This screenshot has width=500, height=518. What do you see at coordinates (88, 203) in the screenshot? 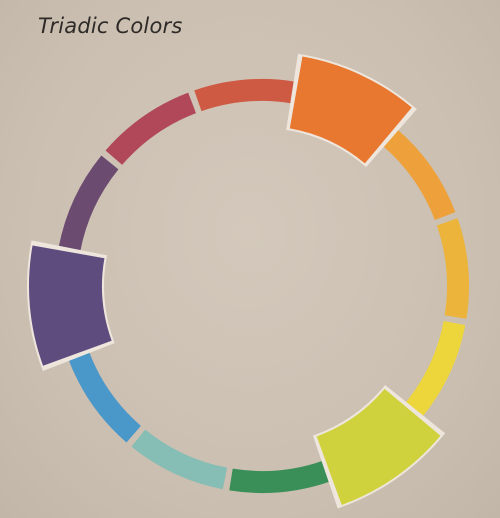
I see `wheel-segment-violet` at bounding box center [88, 203].